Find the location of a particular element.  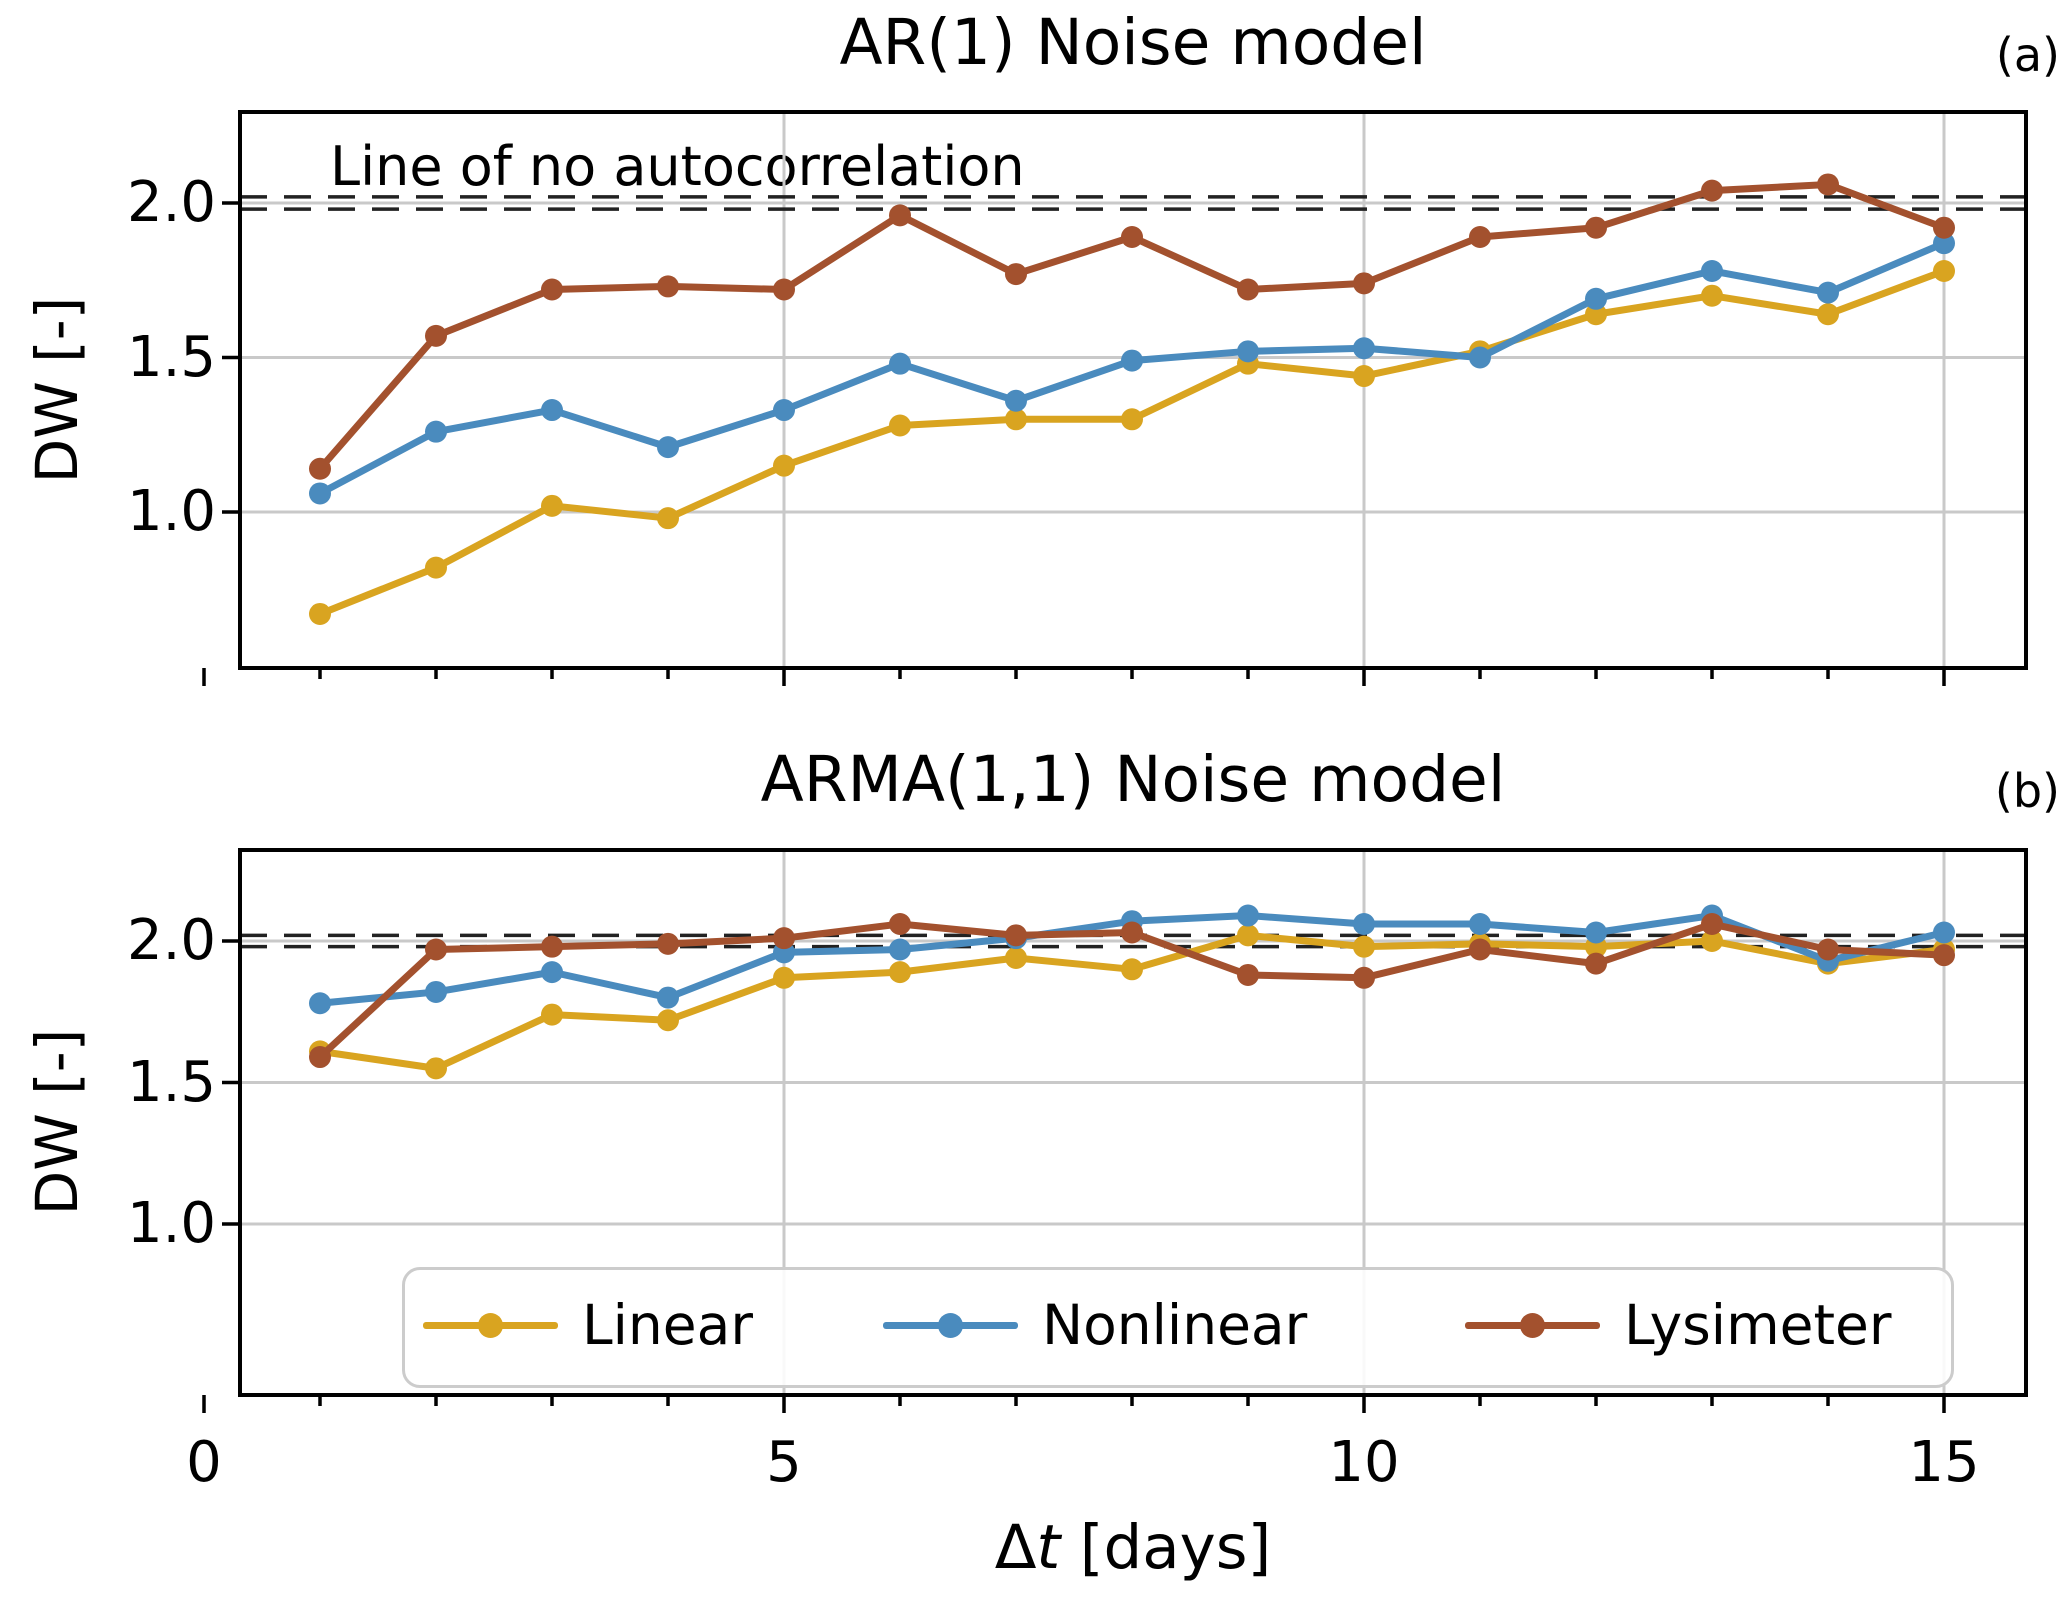

panel-a-ytick-1.0: 1.0 is located at coordinates (171, 511).